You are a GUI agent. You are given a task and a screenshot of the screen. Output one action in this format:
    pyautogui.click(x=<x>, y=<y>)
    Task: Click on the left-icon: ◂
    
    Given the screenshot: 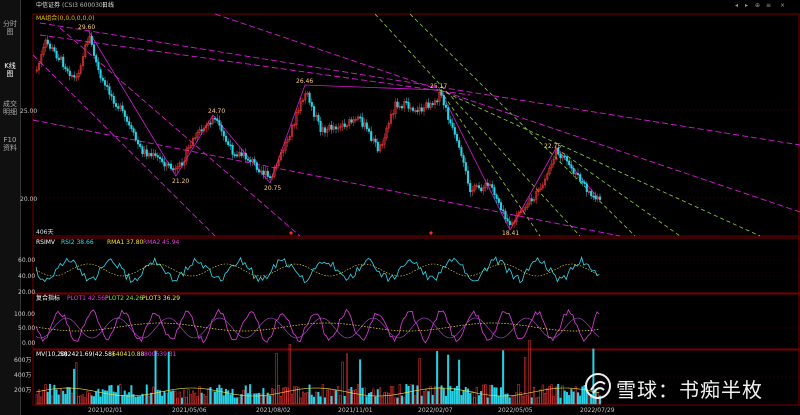 What is the action you would take?
    pyautogui.click(x=736, y=5)
    